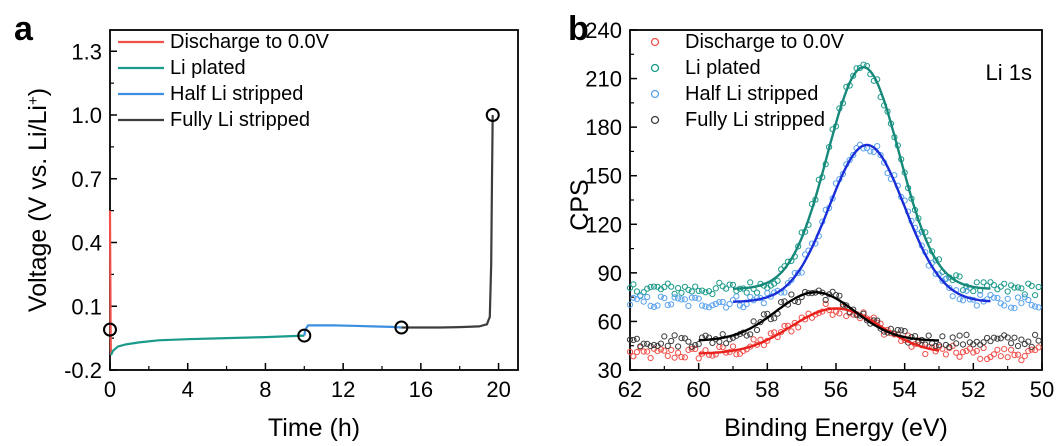 The height and width of the screenshot is (446, 1064). Describe the element at coordinates (343, 389) in the screenshot. I see `panel-a-x-tick-label: 12` at that location.